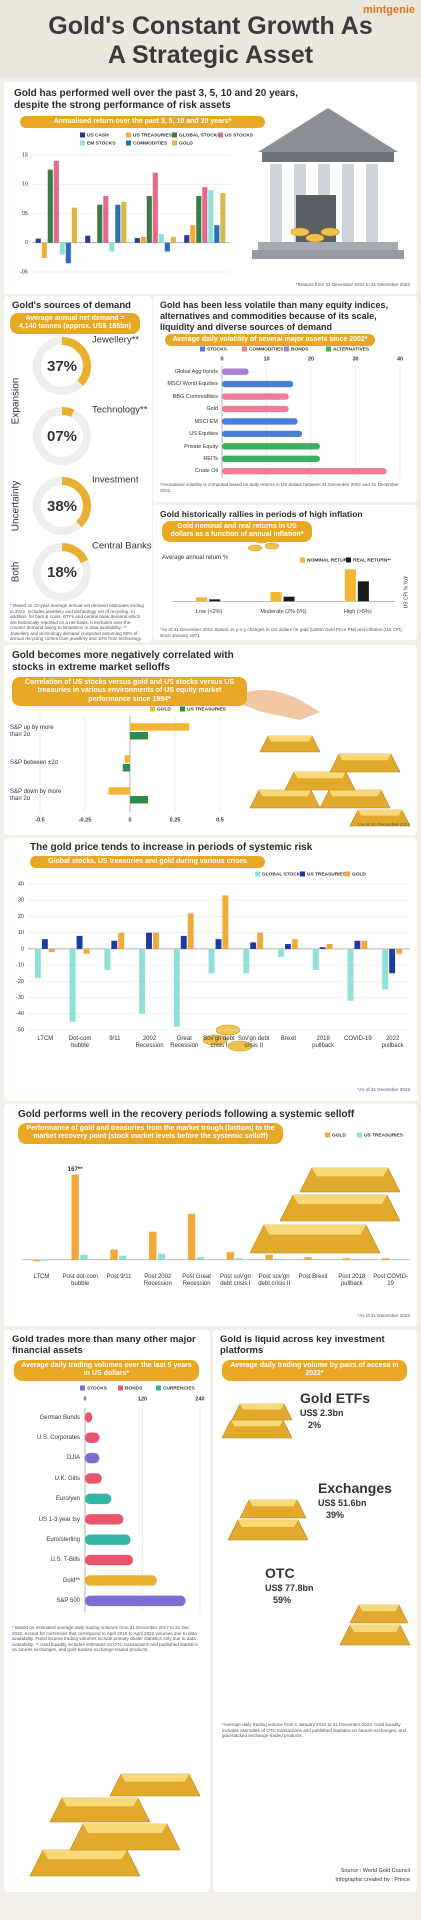 The width and height of the screenshot is (421, 1920). Describe the element at coordinates (150, 143) in the screenshot. I see `legend-label: COMMODITIES` at that location.